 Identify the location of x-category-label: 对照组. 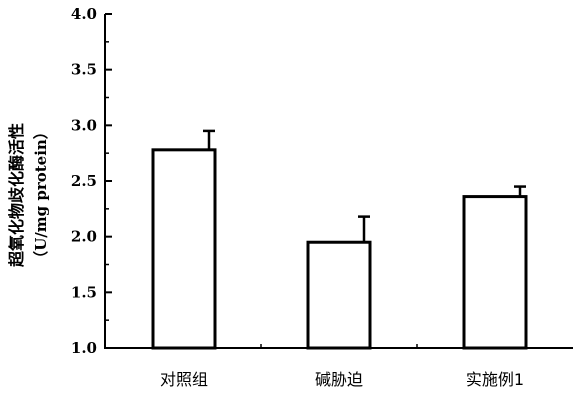
(184, 379).